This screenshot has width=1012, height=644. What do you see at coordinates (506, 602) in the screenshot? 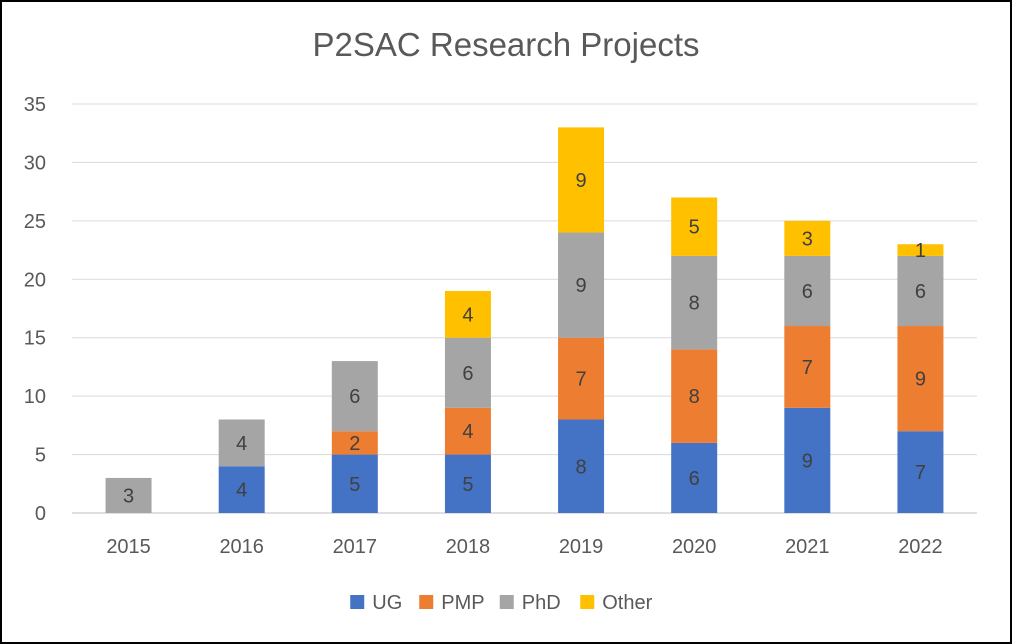
I see `legend-swatch-phd` at bounding box center [506, 602].